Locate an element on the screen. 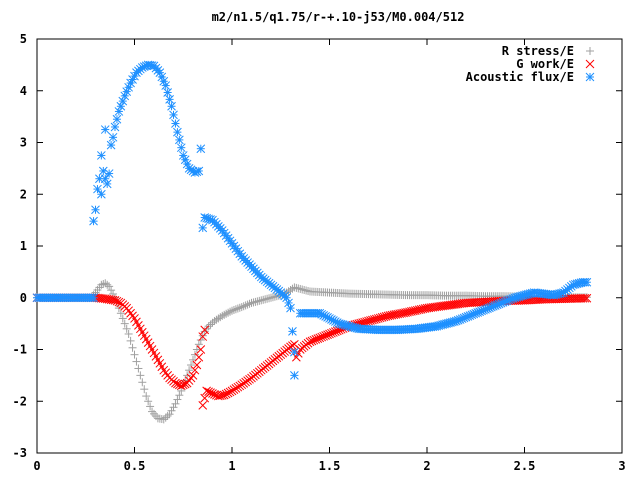 The width and height of the screenshot is (640, 480). y-tick-label: 0 is located at coordinates (23, 298).